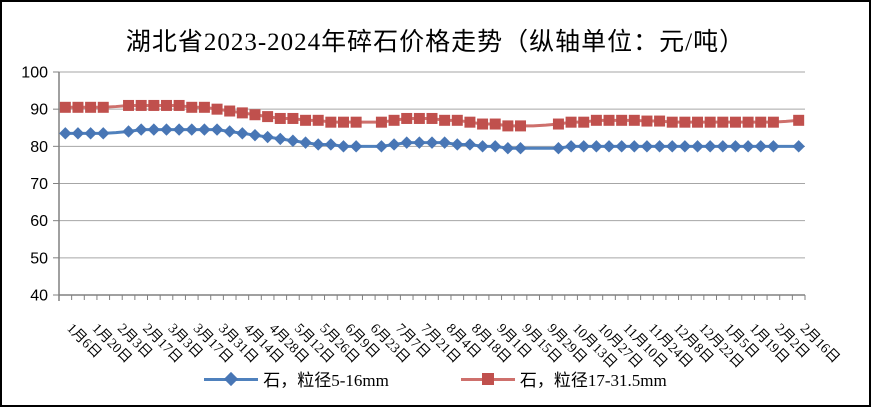  What do you see at coordinates (435, 378) in the screenshot?
I see `legend: 石，粒径5-16mm 石，粒径17-31.5mm` at bounding box center [435, 378].